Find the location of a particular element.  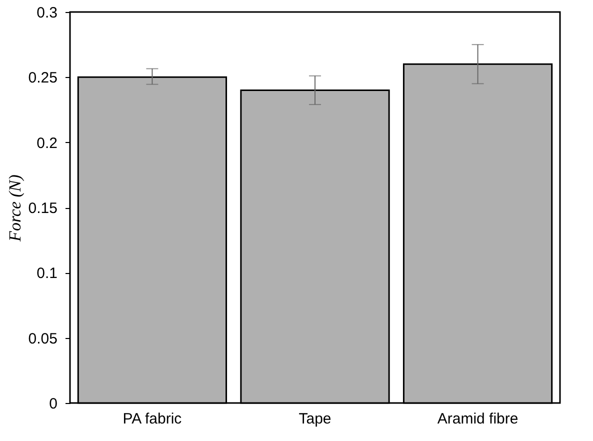

y-tick-label: 0.3 is located at coordinates (47, 13).